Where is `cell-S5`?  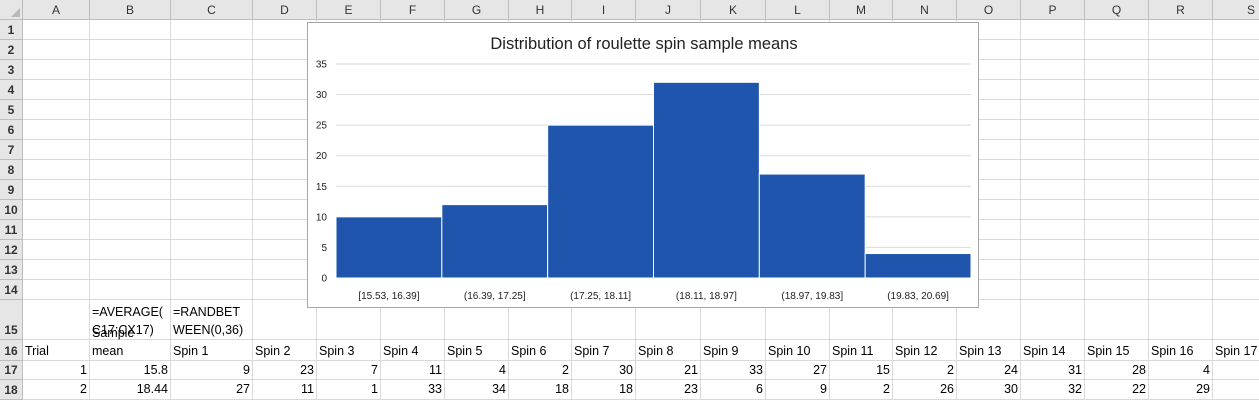
cell-S5 is located at coordinates (1236, 110).